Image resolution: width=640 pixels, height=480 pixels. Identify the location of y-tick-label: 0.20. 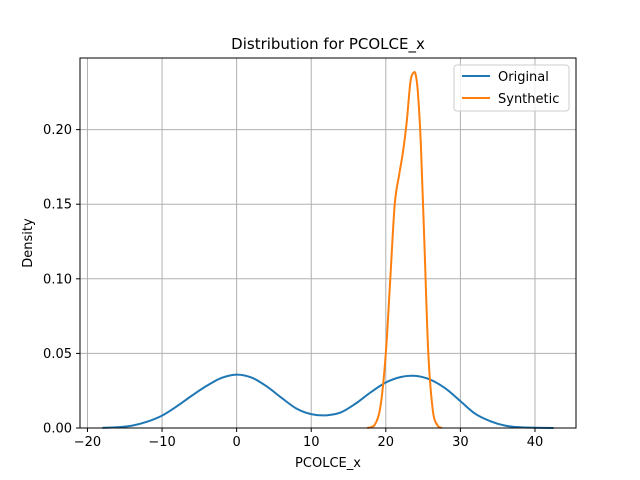
(57, 130).